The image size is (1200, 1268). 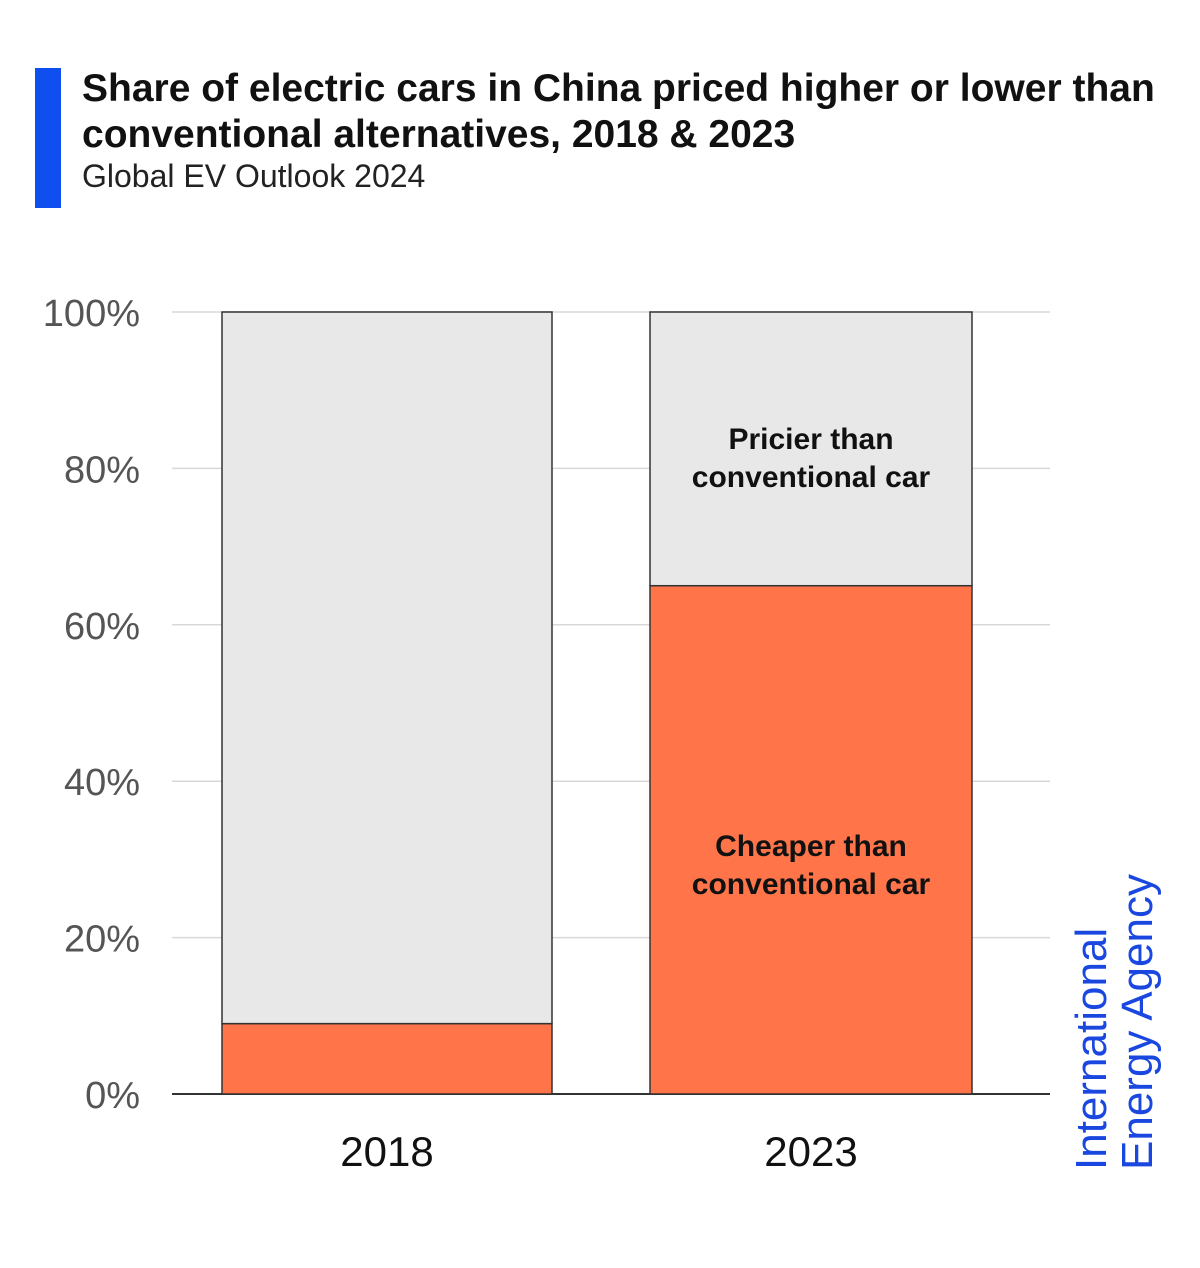 I want to click on series-label-pricier: conventional car, so click(x=811, y=477).